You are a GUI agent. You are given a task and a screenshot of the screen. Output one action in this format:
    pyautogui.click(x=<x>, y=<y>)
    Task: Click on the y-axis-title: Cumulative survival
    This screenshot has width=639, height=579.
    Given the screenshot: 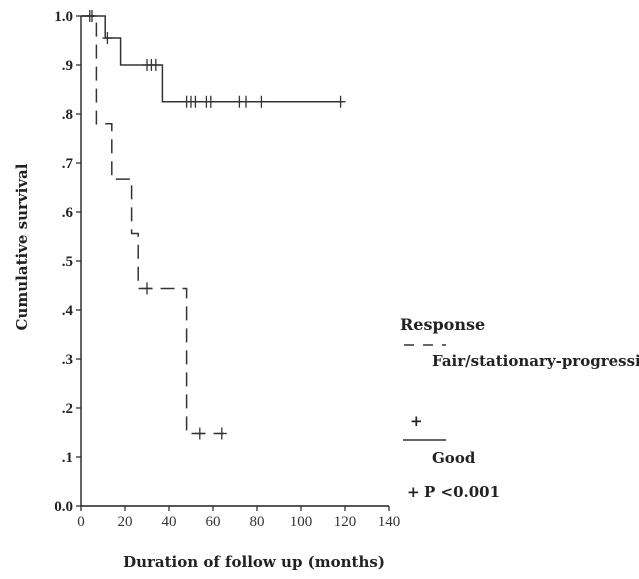 What is the action you would take?
    pyautogui.click(x=22, y=246)
    